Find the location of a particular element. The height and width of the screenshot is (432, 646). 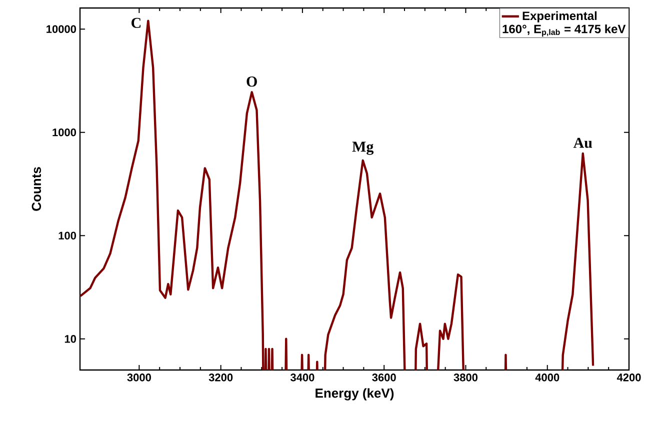

y-tick-label: 100 is located at coordinates (67, 236).